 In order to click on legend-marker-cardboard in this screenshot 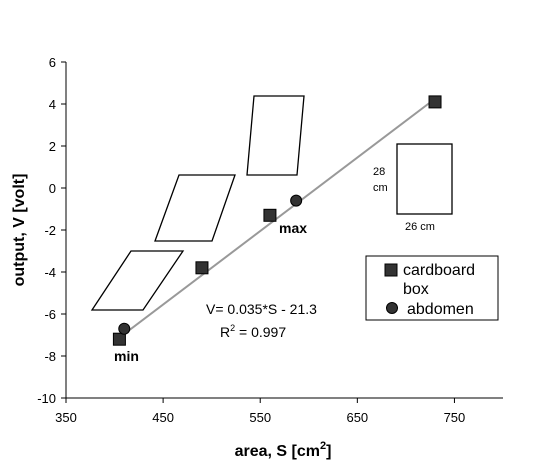, I will do `click(391, 270)`.